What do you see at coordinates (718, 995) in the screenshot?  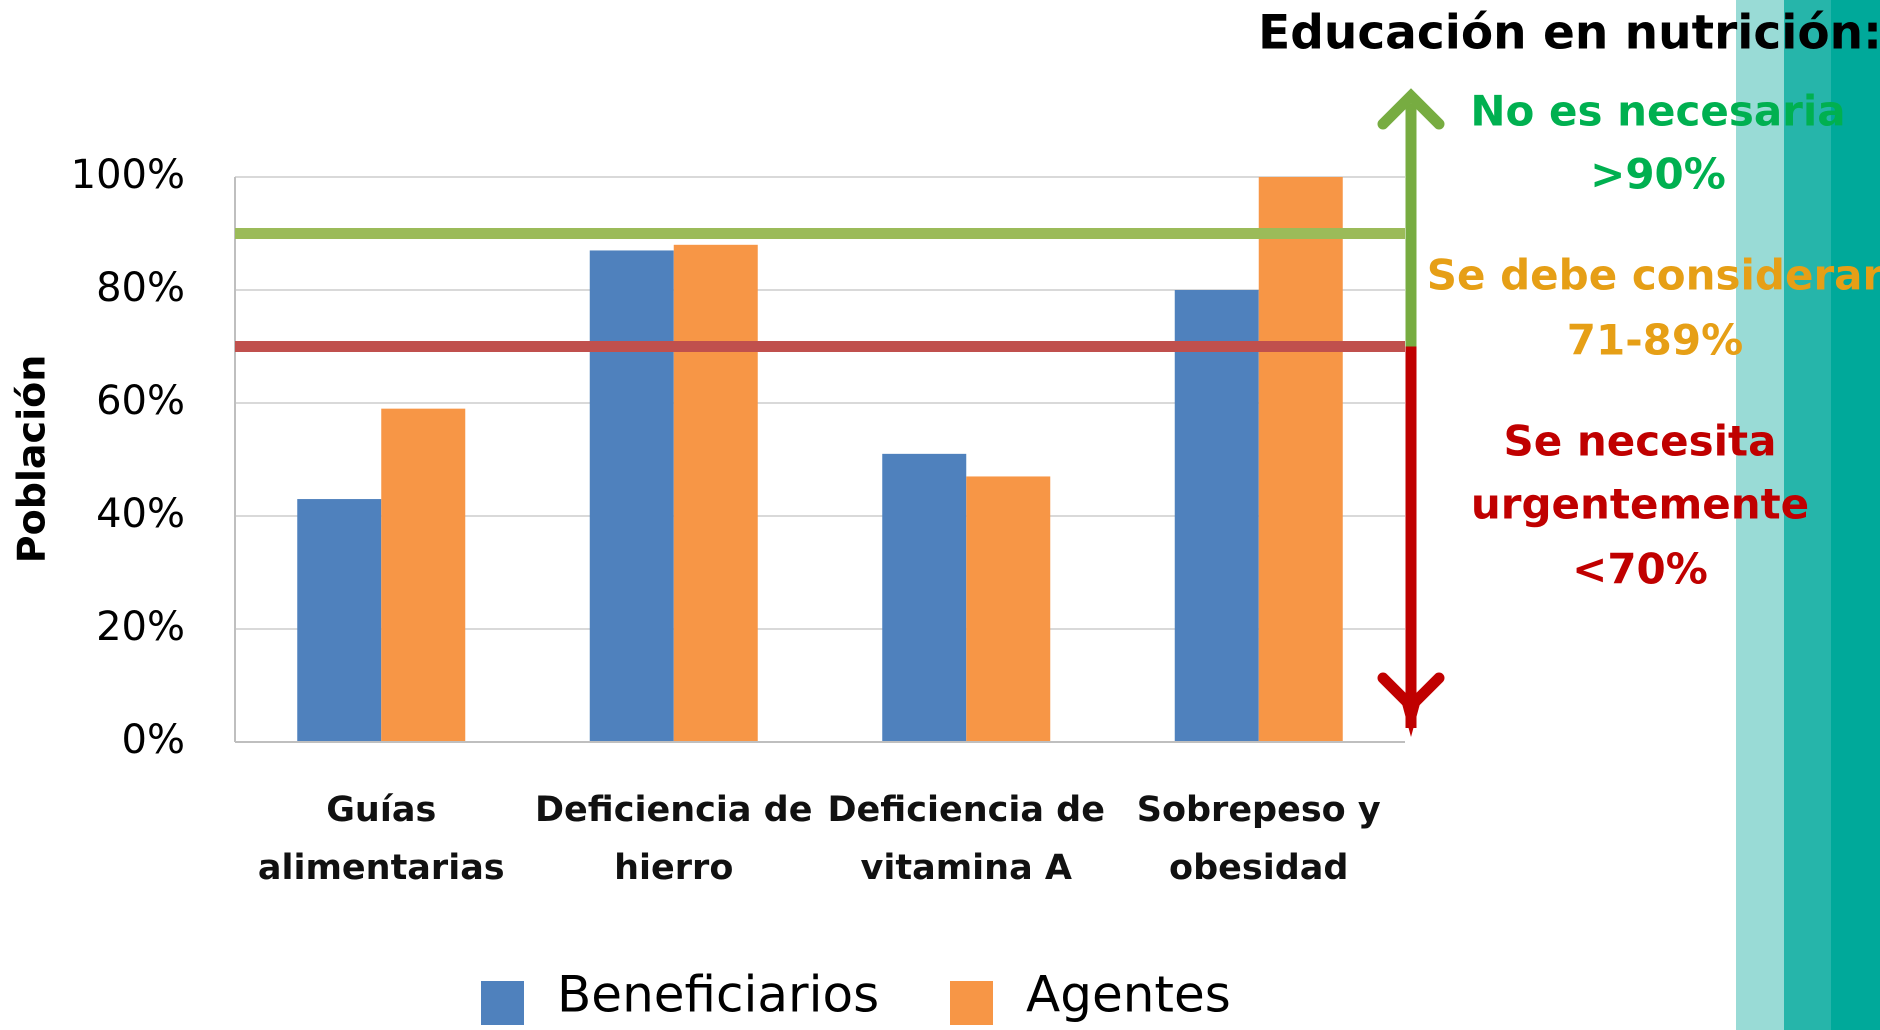 I see `legend-label: Beneficiarios` at bounding box center [718, 995].